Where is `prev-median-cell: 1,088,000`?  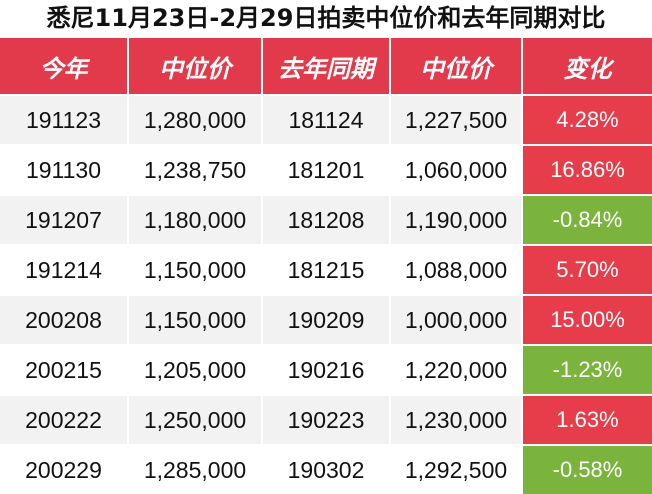
prev-median-cell: 1,088,000 is located at coordinates (456, 269).